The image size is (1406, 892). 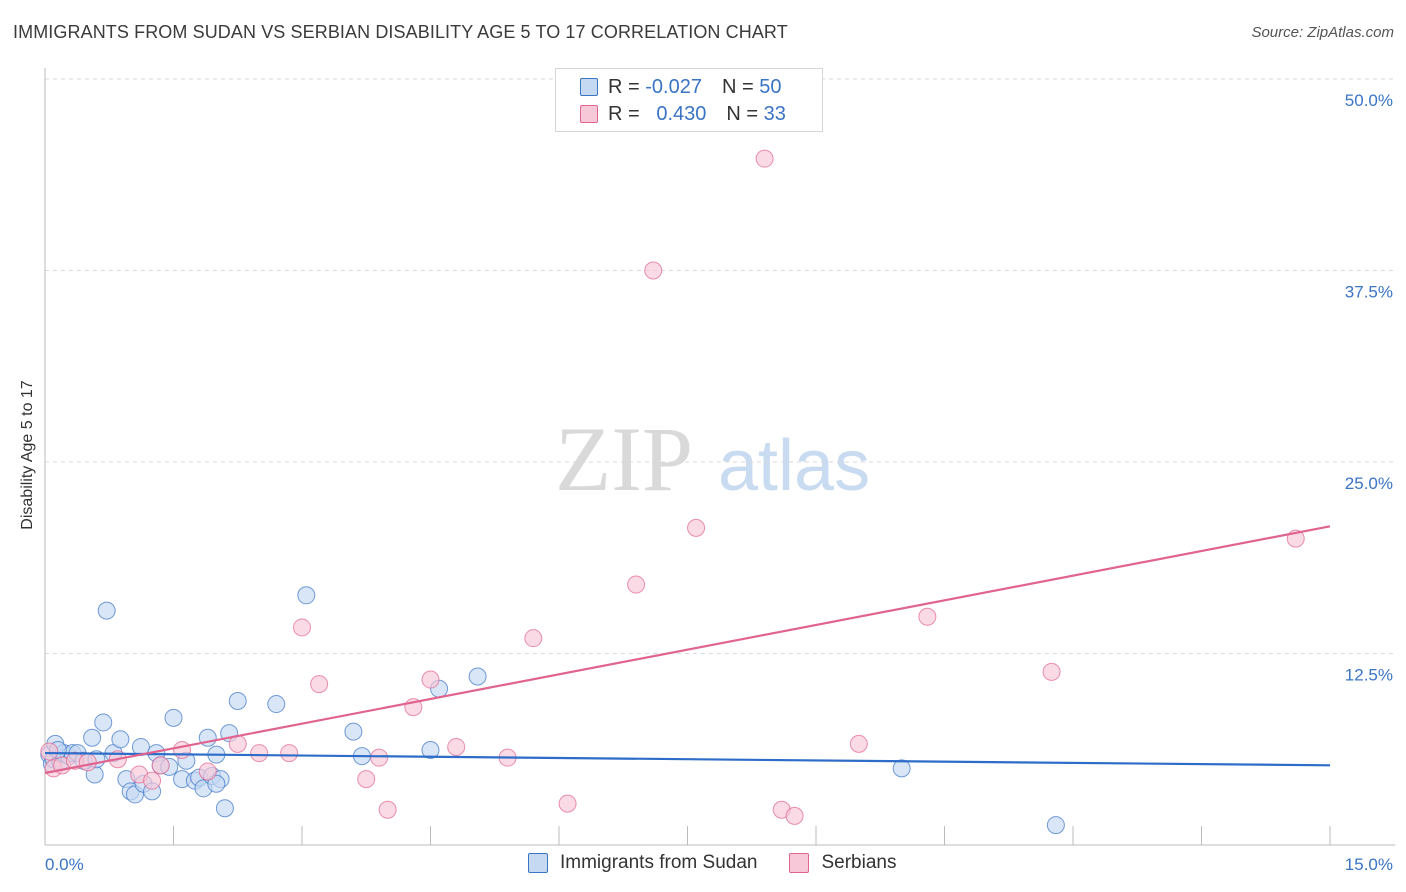 I want to click on legend-label-serbians: Serbians, so click(x=859, y=862).